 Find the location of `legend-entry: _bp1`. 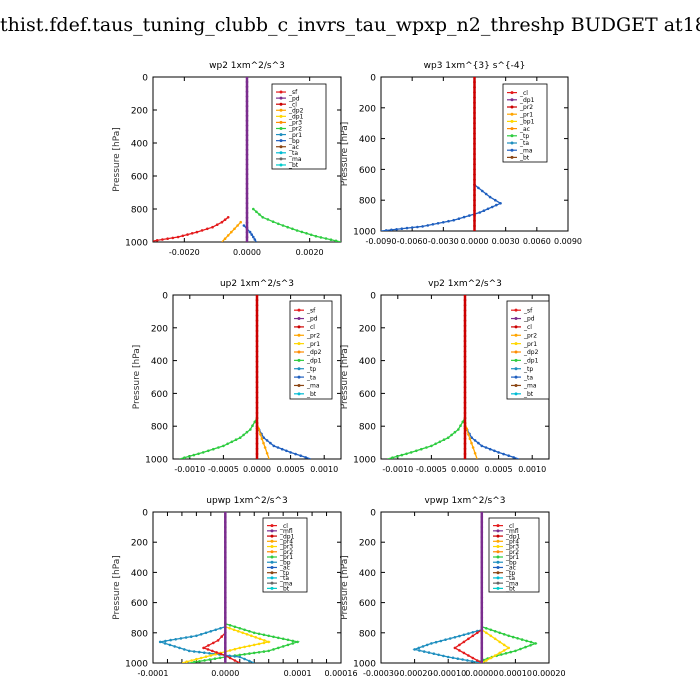

legend-entry: _bp1 is located at coordinates (527, 122).